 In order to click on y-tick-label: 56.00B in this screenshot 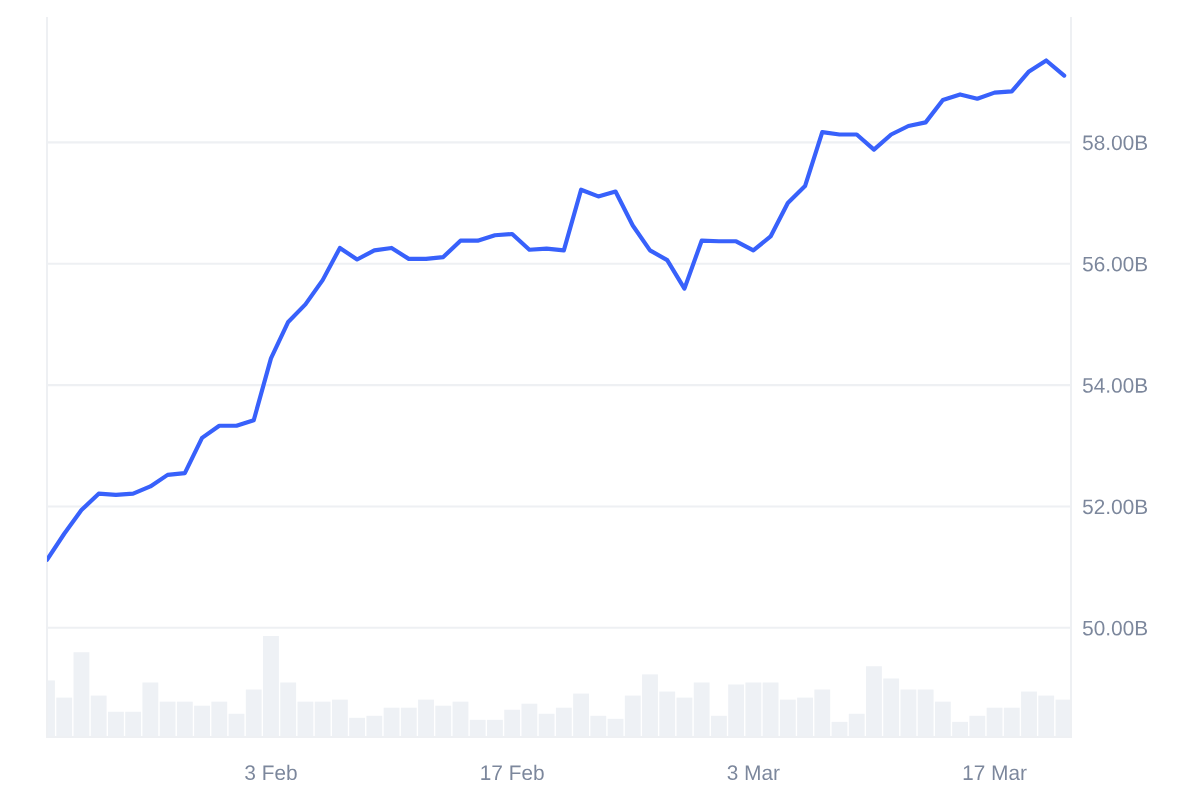, I will do `click(1115, 264)`.